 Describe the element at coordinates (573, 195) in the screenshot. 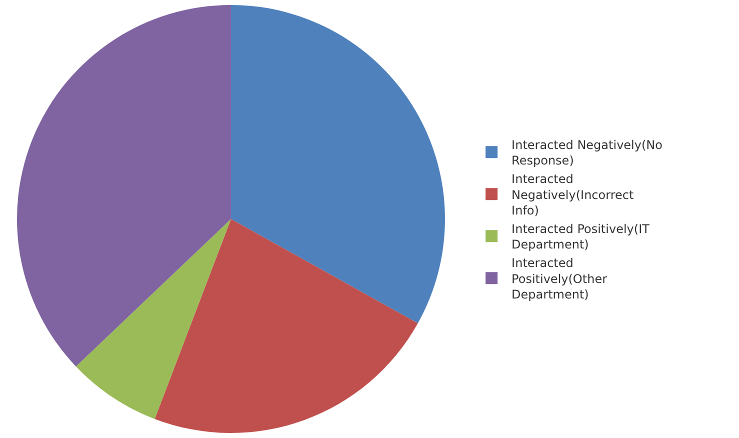

I see `legend-label: Interacted Negatively(Incorrect Info)` at that location.